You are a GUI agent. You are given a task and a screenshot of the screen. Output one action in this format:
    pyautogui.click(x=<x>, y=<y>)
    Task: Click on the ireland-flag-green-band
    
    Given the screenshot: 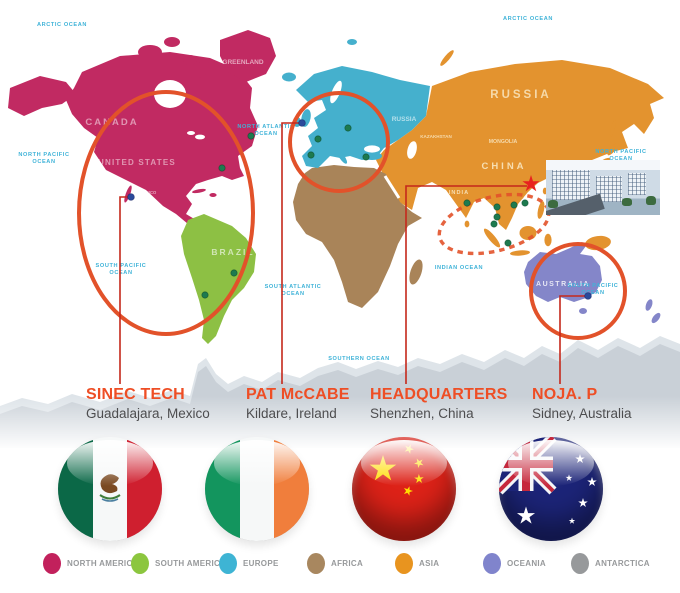 What is the action you would take?
    pyautogui.click(x=222, y=489)
    